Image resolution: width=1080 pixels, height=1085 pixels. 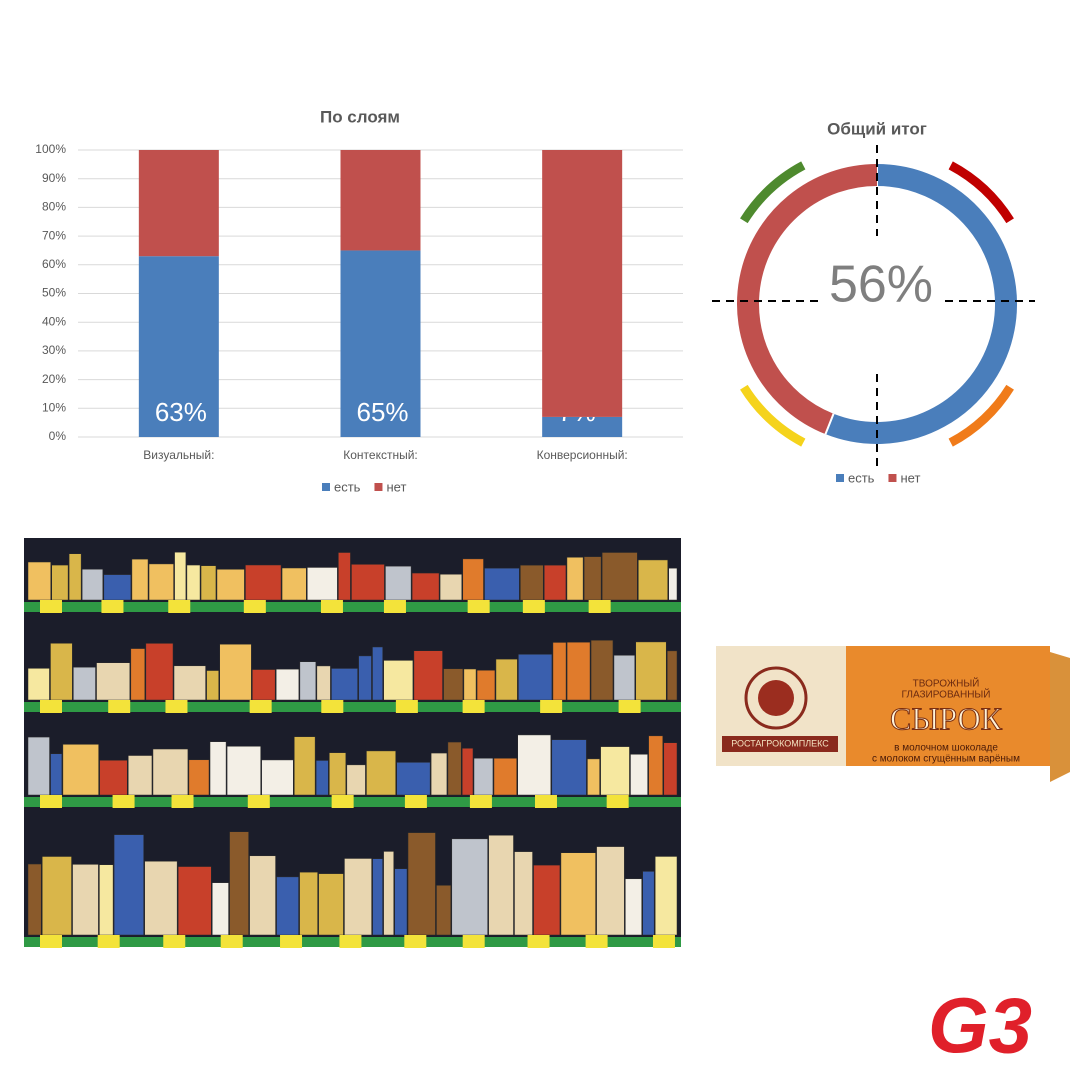 I want to click on logo: G3, so click(x=980, y=1026).